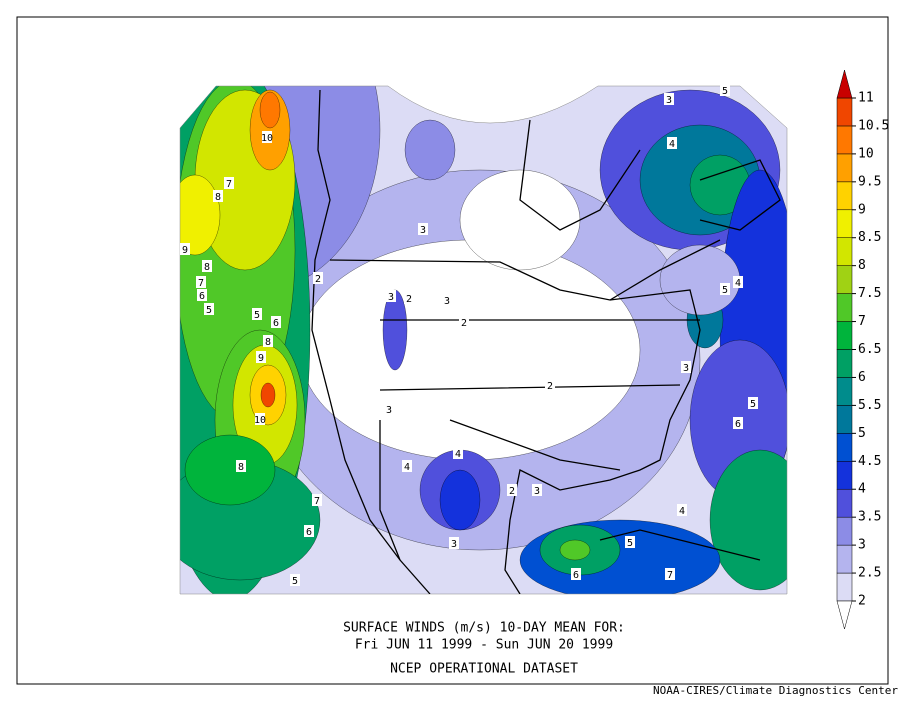  What do you see at coordinates (862, 601) in the screenshot?
I see `colorbar-label: 2` at bounding box center [862, 601].